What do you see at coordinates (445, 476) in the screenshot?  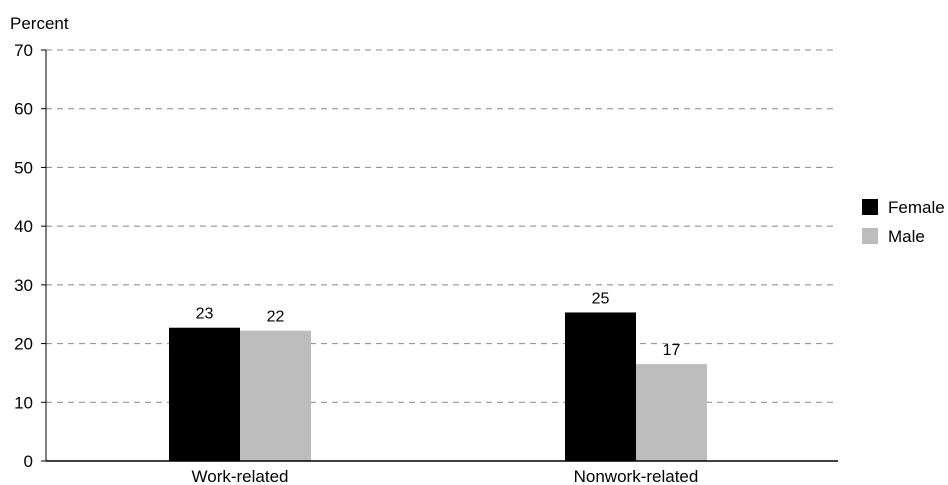 I see `category-labels: Work-related Nonwork-related` at bounding box center [445, 476].